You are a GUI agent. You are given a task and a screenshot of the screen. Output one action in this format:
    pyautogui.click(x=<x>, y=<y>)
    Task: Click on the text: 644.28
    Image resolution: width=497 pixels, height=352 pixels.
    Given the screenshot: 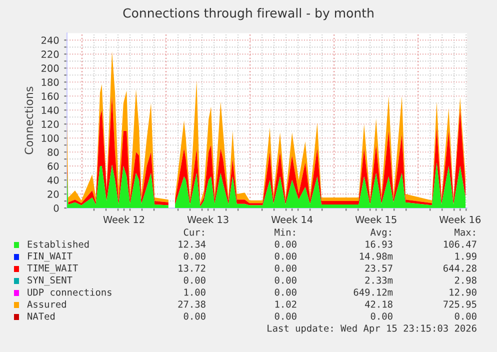 What is the action you would take?
    pyautogui.click(x=460, y=268)
    